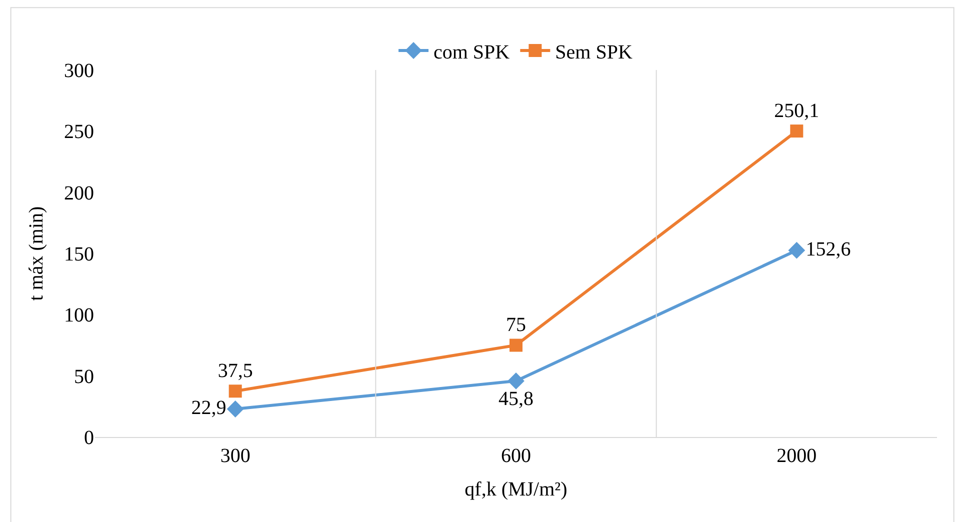 This screenshot has height=522, width=957. What do you see at coordinates (797, 111) in the screenshot?
I see `data-label: 250,1` at bounding box center [797, 111].